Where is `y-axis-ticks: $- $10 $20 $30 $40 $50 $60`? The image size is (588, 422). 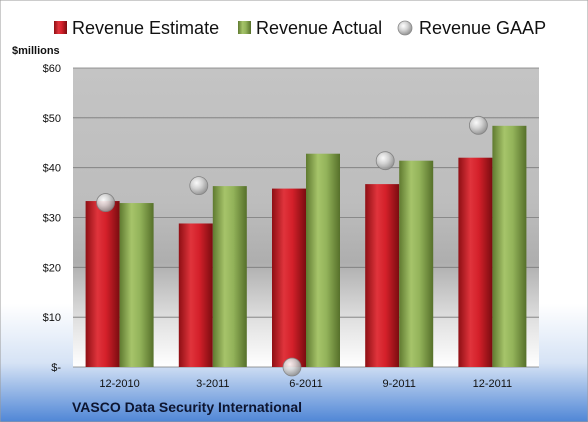
y-axis-ticks: $- $10 $20 $30 $40 $50 $60 is located at coordinates (52, 218).